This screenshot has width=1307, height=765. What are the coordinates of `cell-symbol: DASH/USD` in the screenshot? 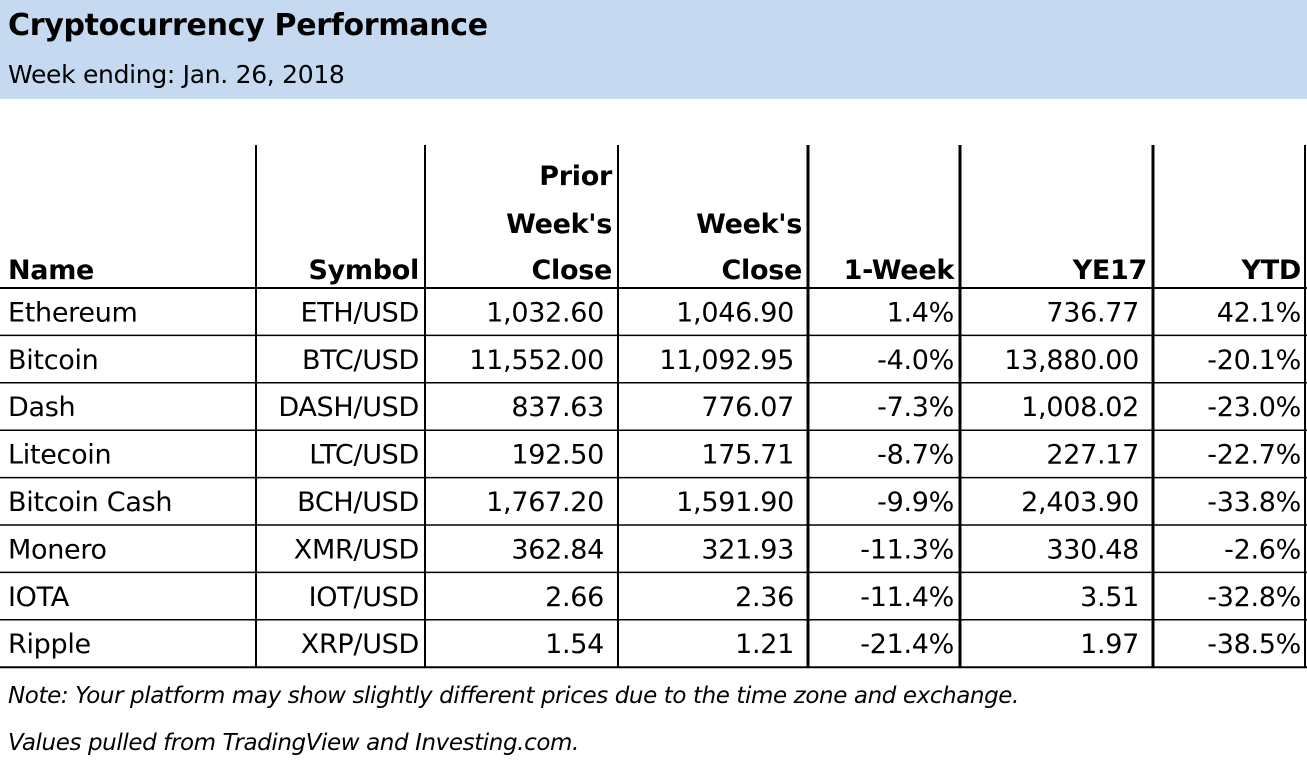 It's located at (348, 407).